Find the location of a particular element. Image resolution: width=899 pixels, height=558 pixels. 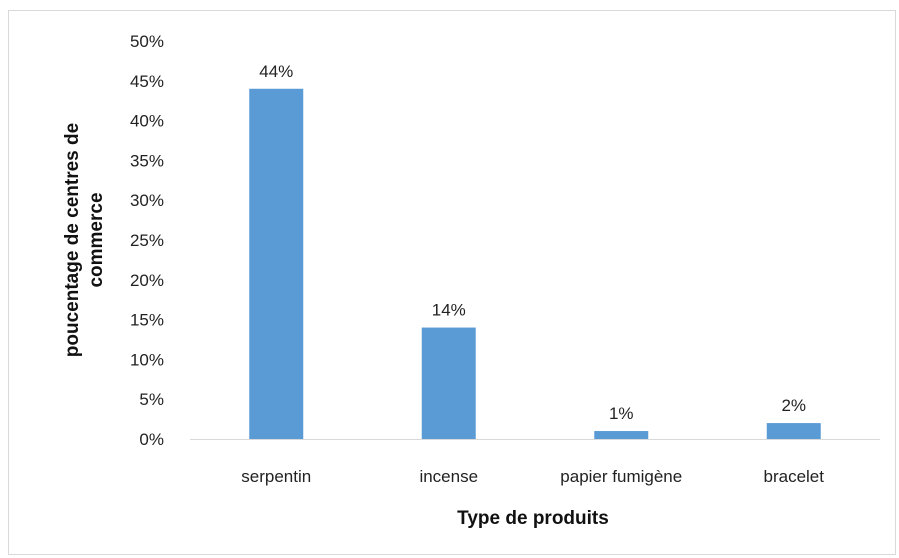

x-axis-ticks: serpentin incense papier fumigène bracelet is located at coordinates (532, 476).